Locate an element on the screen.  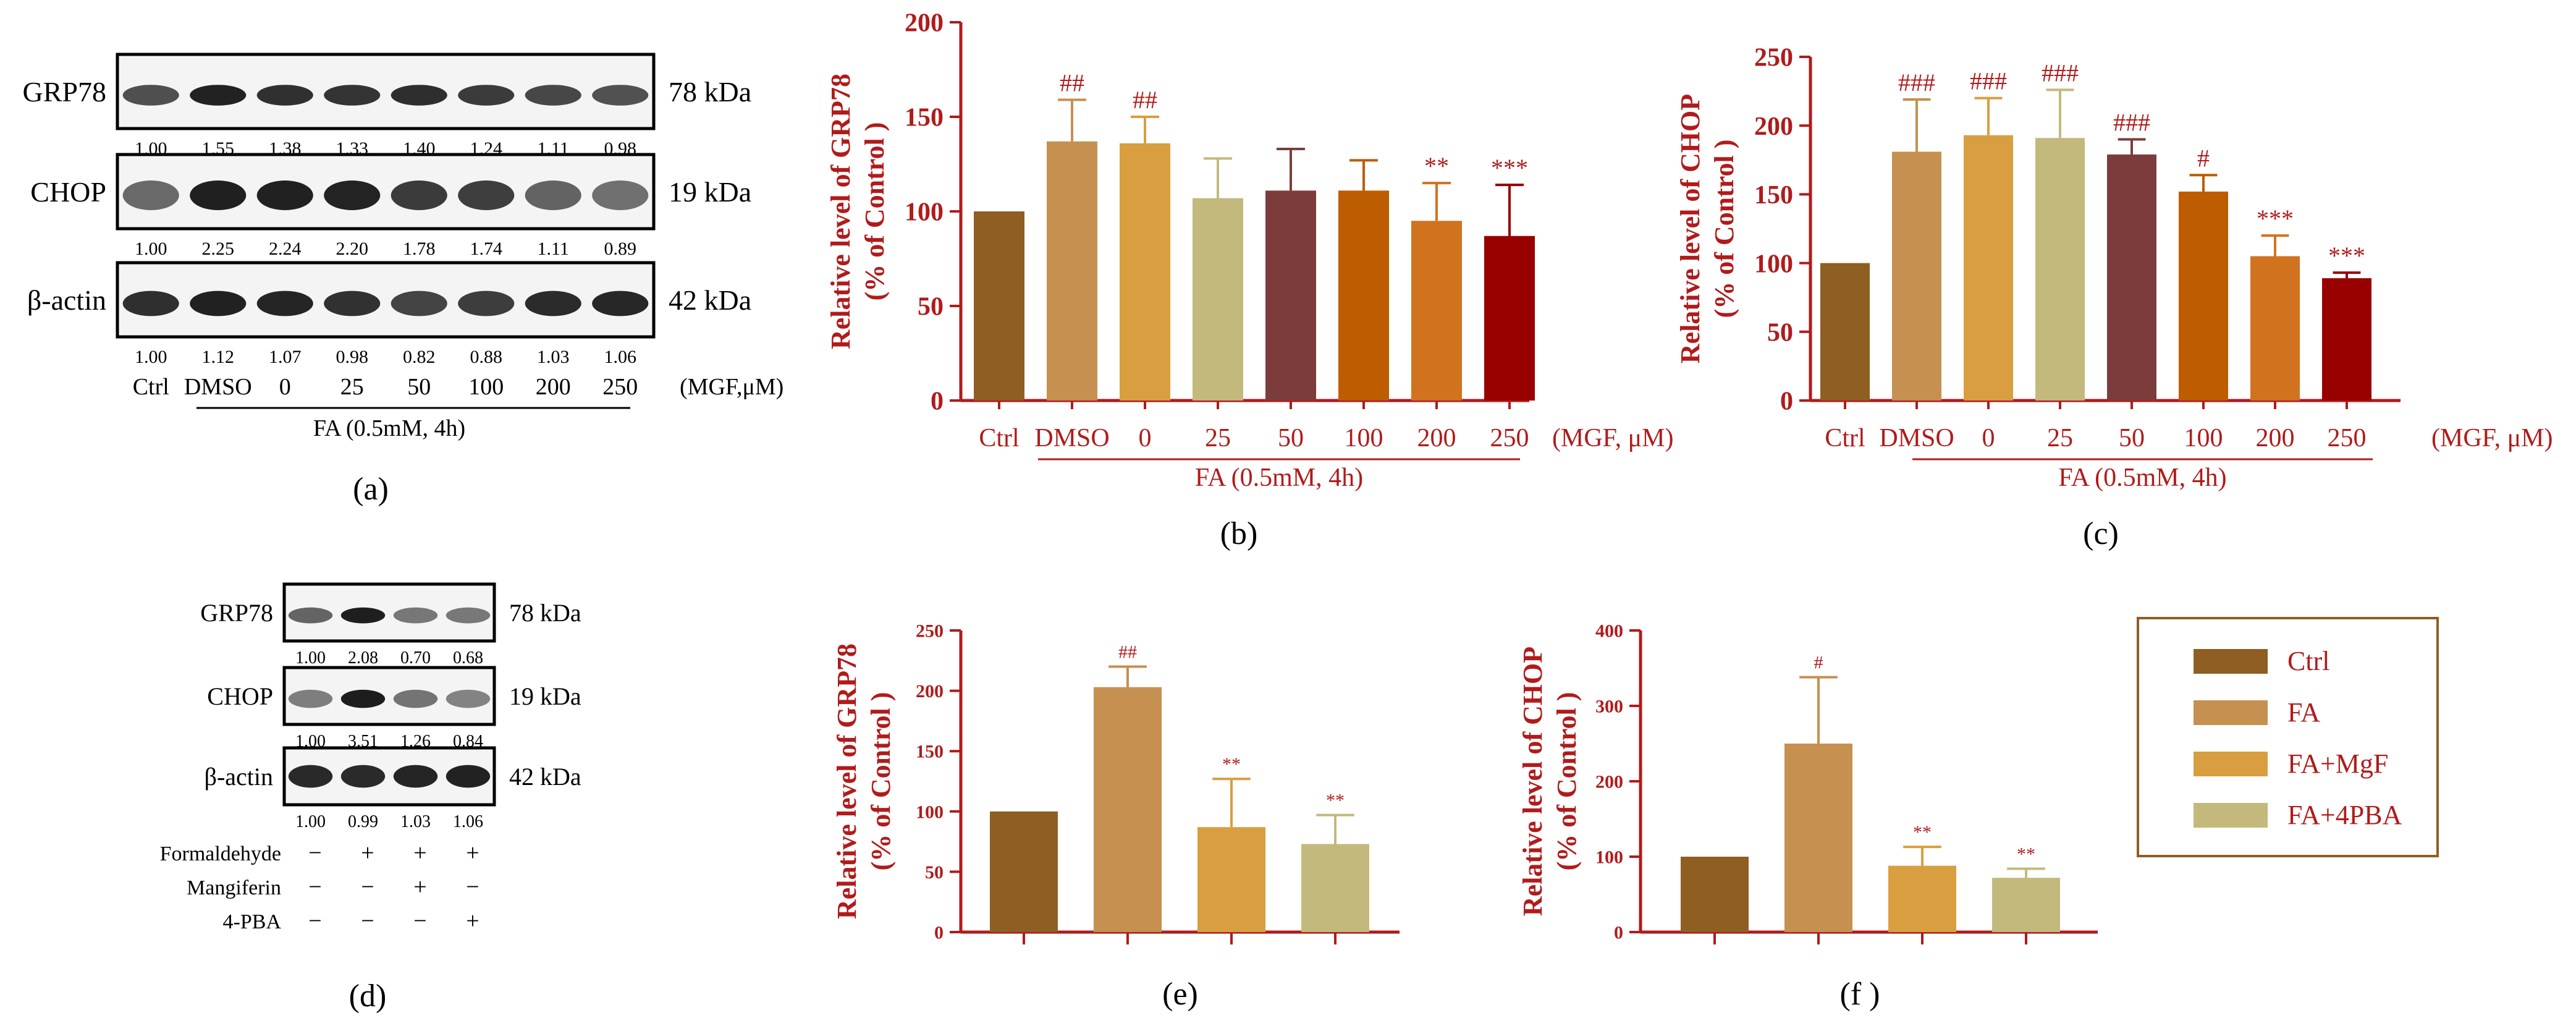
band-value: 1.12 is located at coordinates (218, 357).